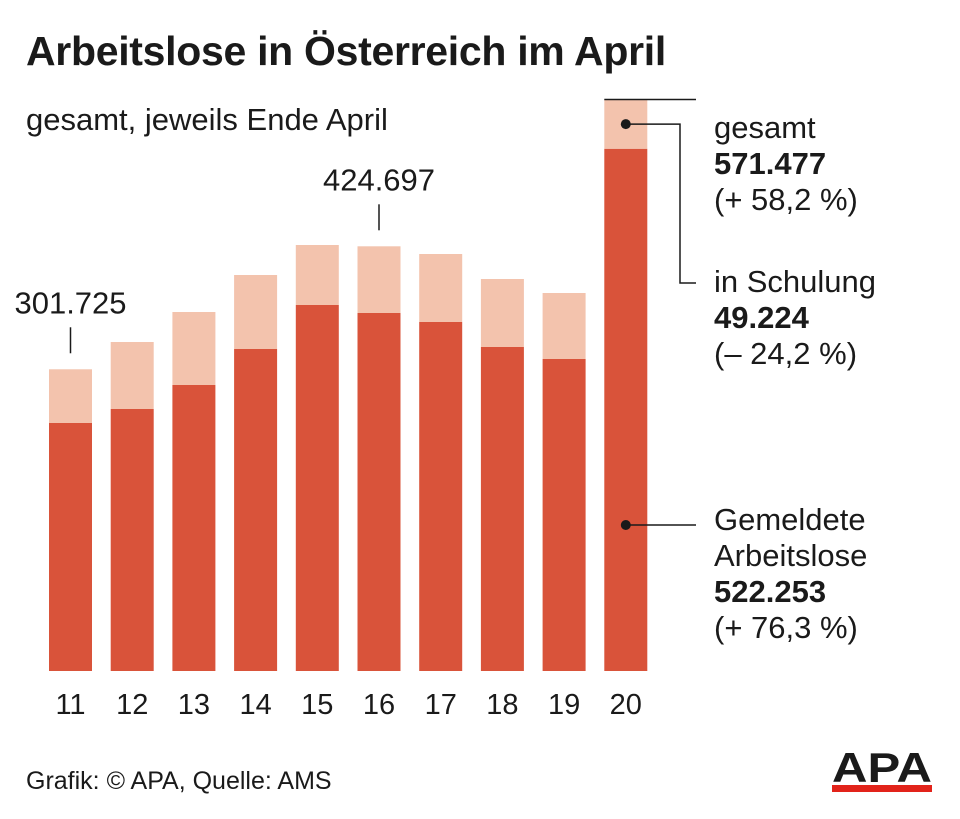 This screenshot has height=819, width=960. I want to click on callout-line-schulung, so click(660, 203).